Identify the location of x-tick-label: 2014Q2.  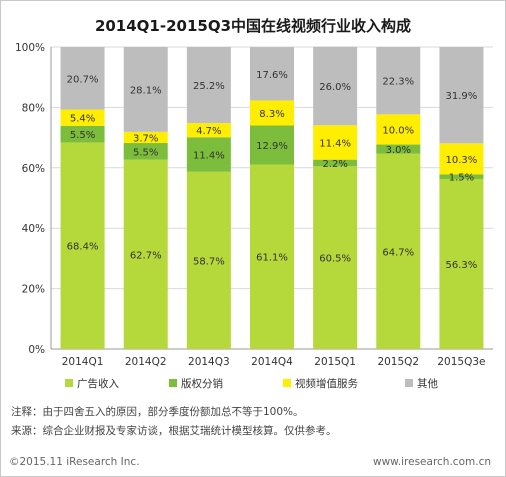
(146, 362).